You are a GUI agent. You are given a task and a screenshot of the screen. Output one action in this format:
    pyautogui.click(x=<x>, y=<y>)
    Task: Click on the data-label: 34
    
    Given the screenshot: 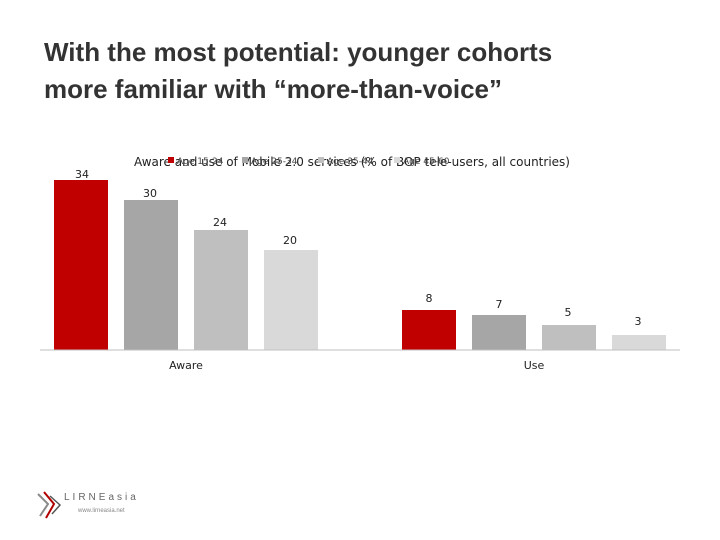 What is the action you would take?
    pyautogui.click(x=82, y=174)
    